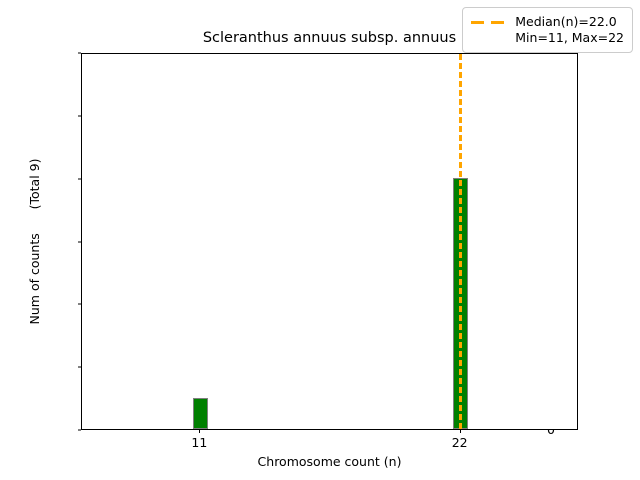 Image resolution: width=640 pixels, height=480 pixels. What do you see at coordinates (461, 241) in the screenshot?
I see `median-line` at bounding box center [461, 241].